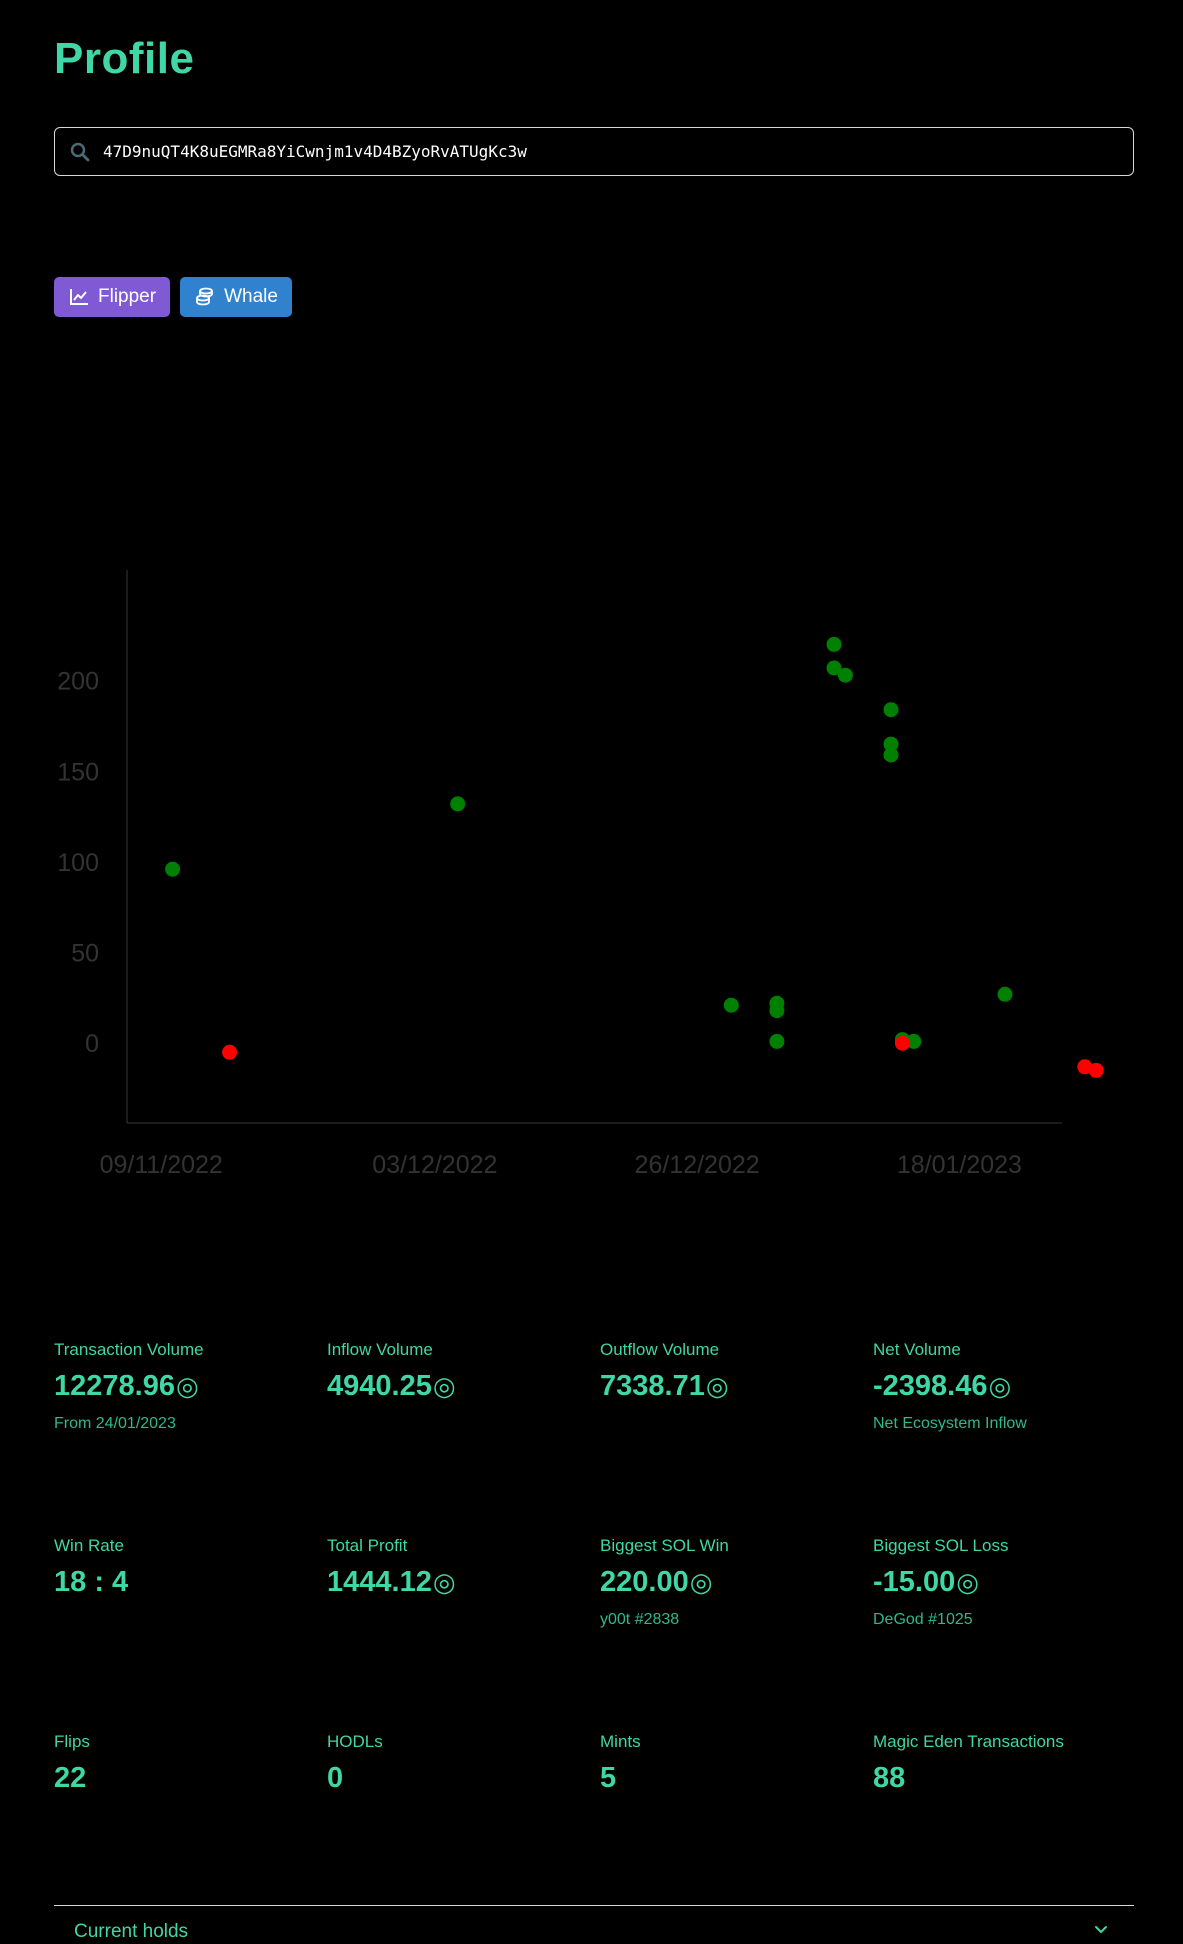 The height and width of the screenshot is (1944, 1183). Describe the element at coordinates (189, 1573) in the screenshot. I see `stat-win-rate: Win Rate 18 : 4` at that location.